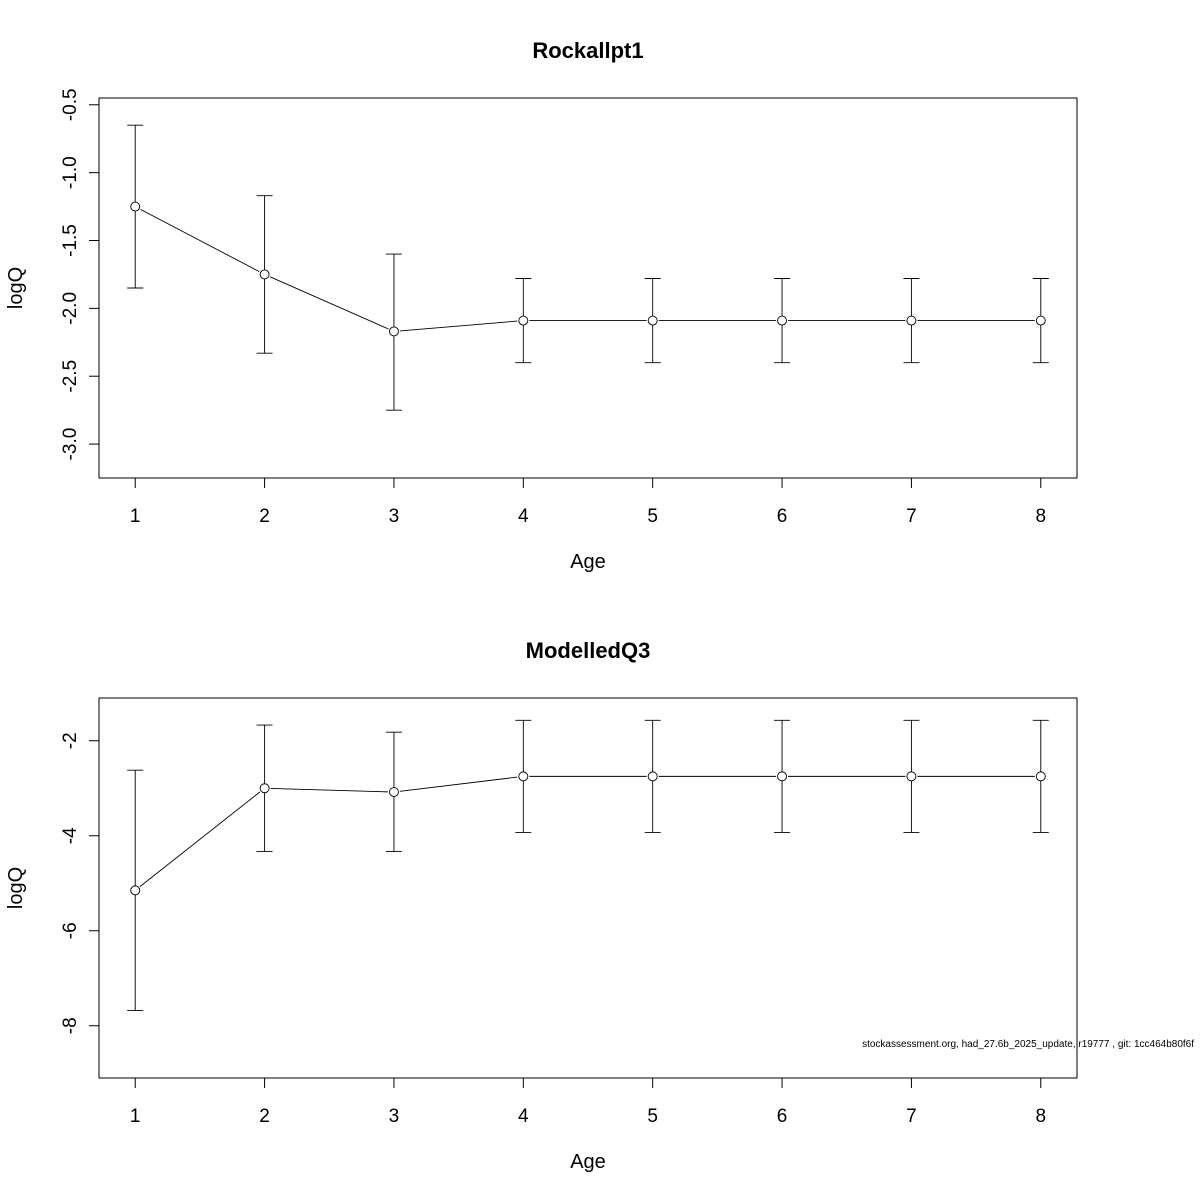 The height and width of the screenshot is (1200, 1200). I want to click on y-tick-label: -2.5, so click(70, 376).